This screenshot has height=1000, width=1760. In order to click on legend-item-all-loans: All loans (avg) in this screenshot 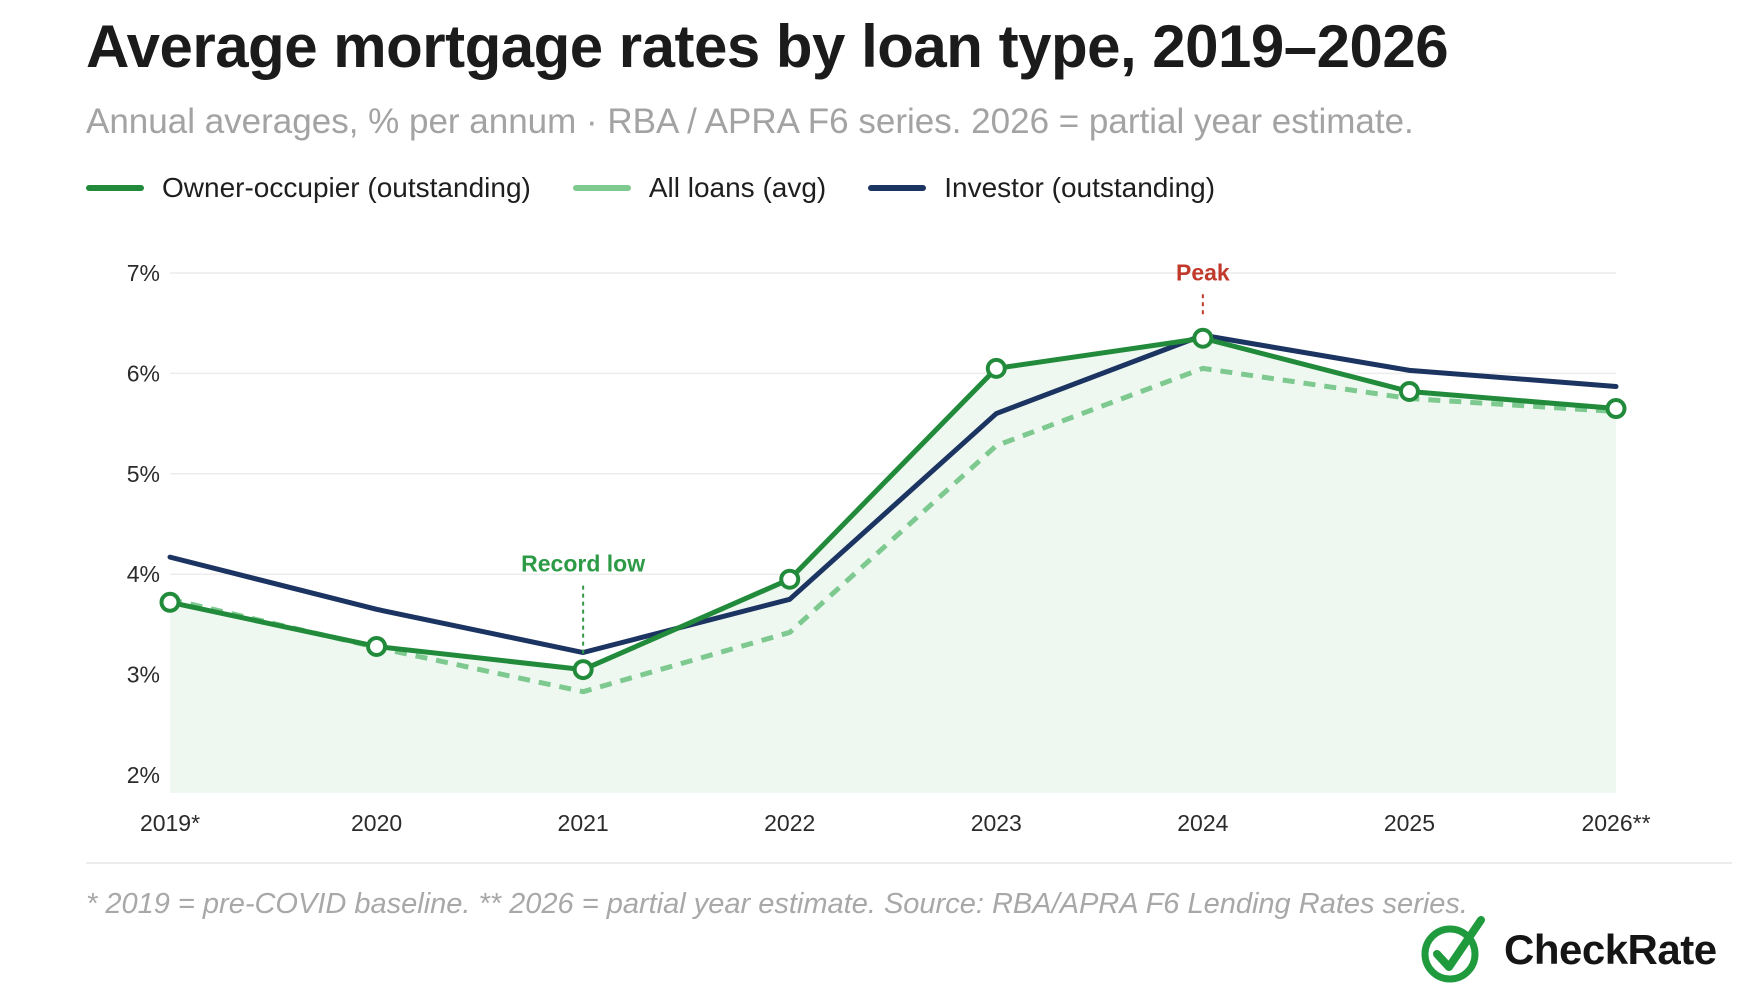, I will do `click(699, 188)`.